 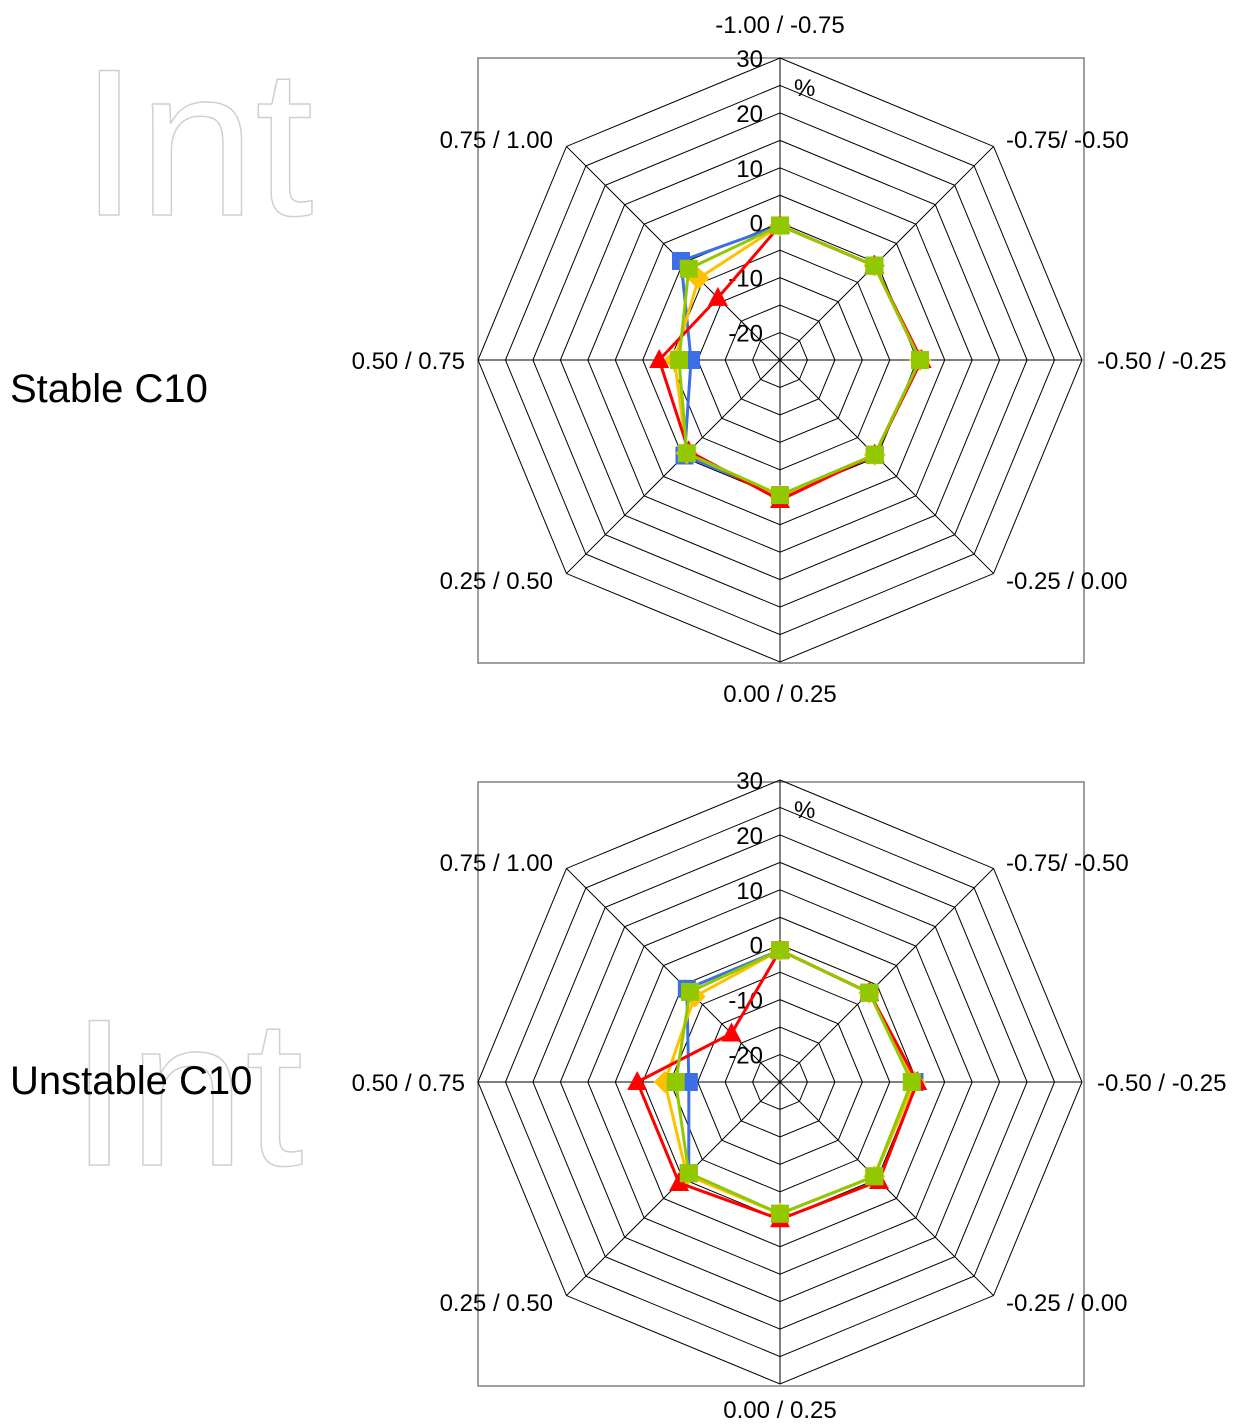 I want to click on chart-title: Stable C10, so click(x=109, y=389).